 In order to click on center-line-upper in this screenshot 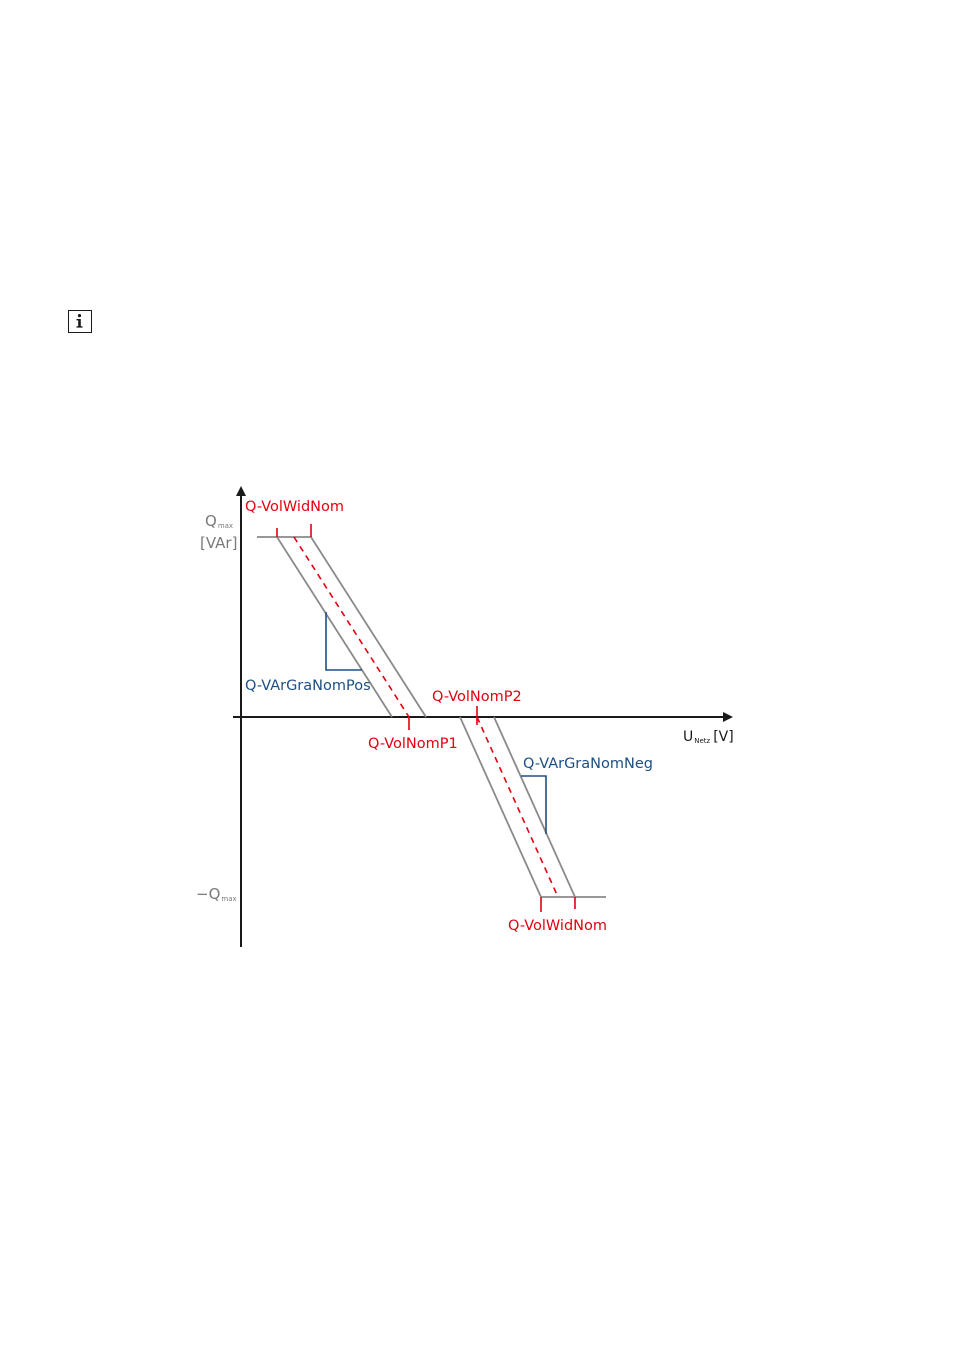, I will do `click(351, 627)`.